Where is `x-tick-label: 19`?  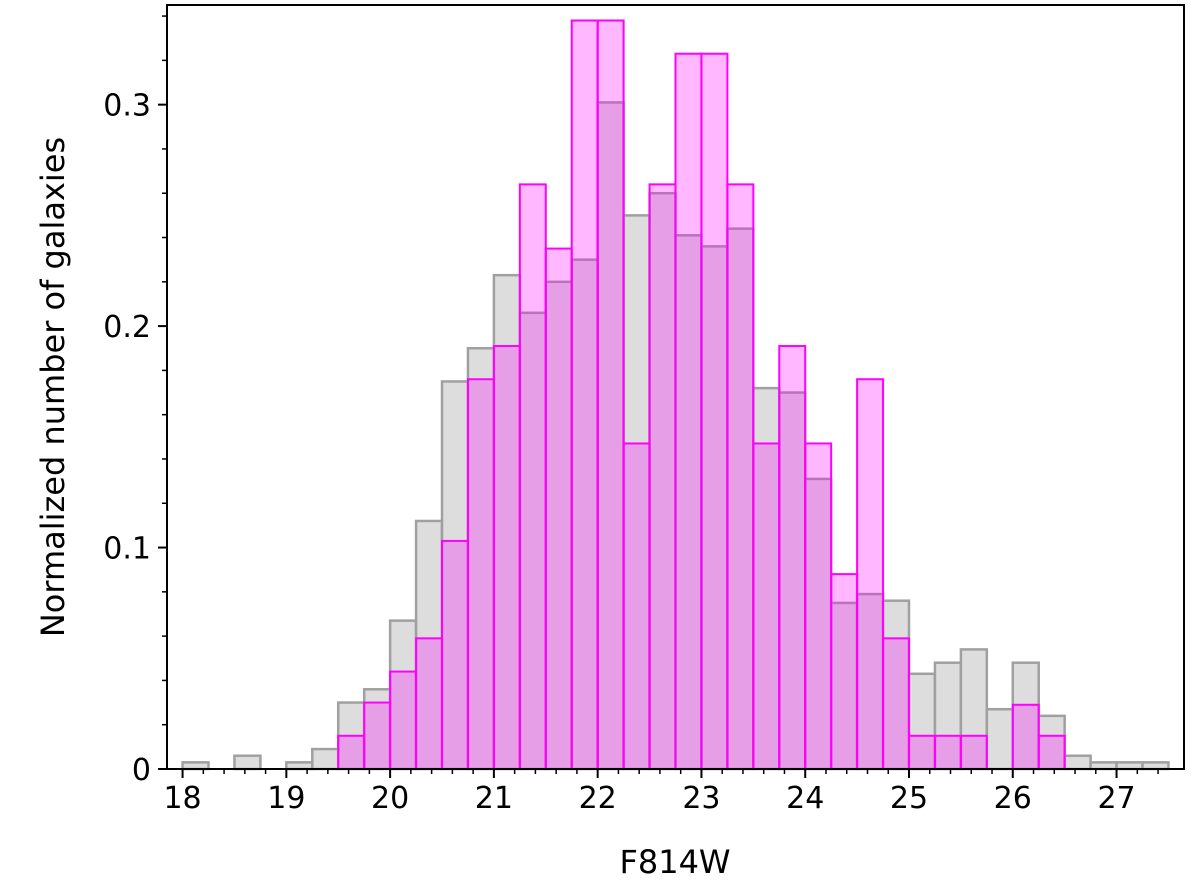
x-tick-label: 19 is located at coordinates (286, 798).